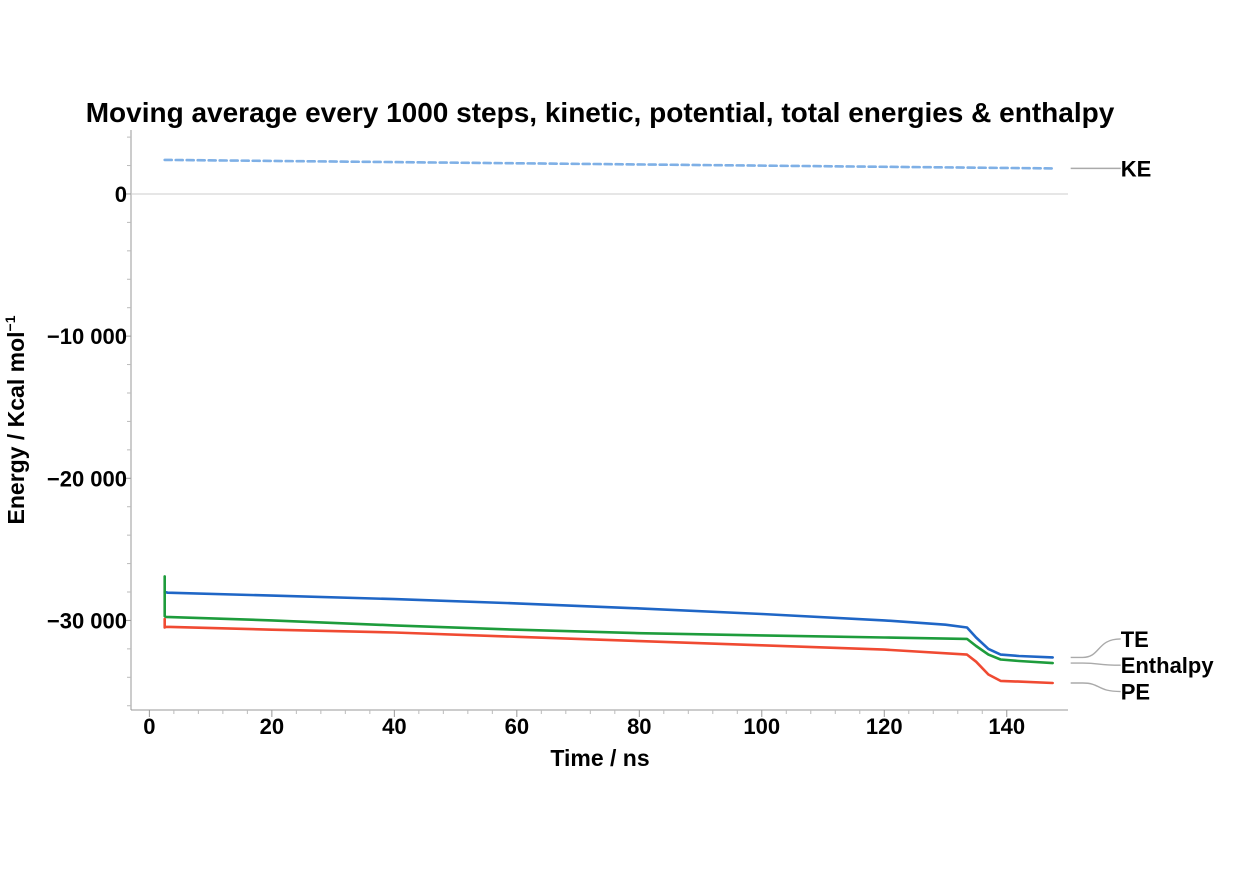 The width and height of the screenshot is (1250, 875). I want to click on series-line-enthalpy, so click(608, 620).